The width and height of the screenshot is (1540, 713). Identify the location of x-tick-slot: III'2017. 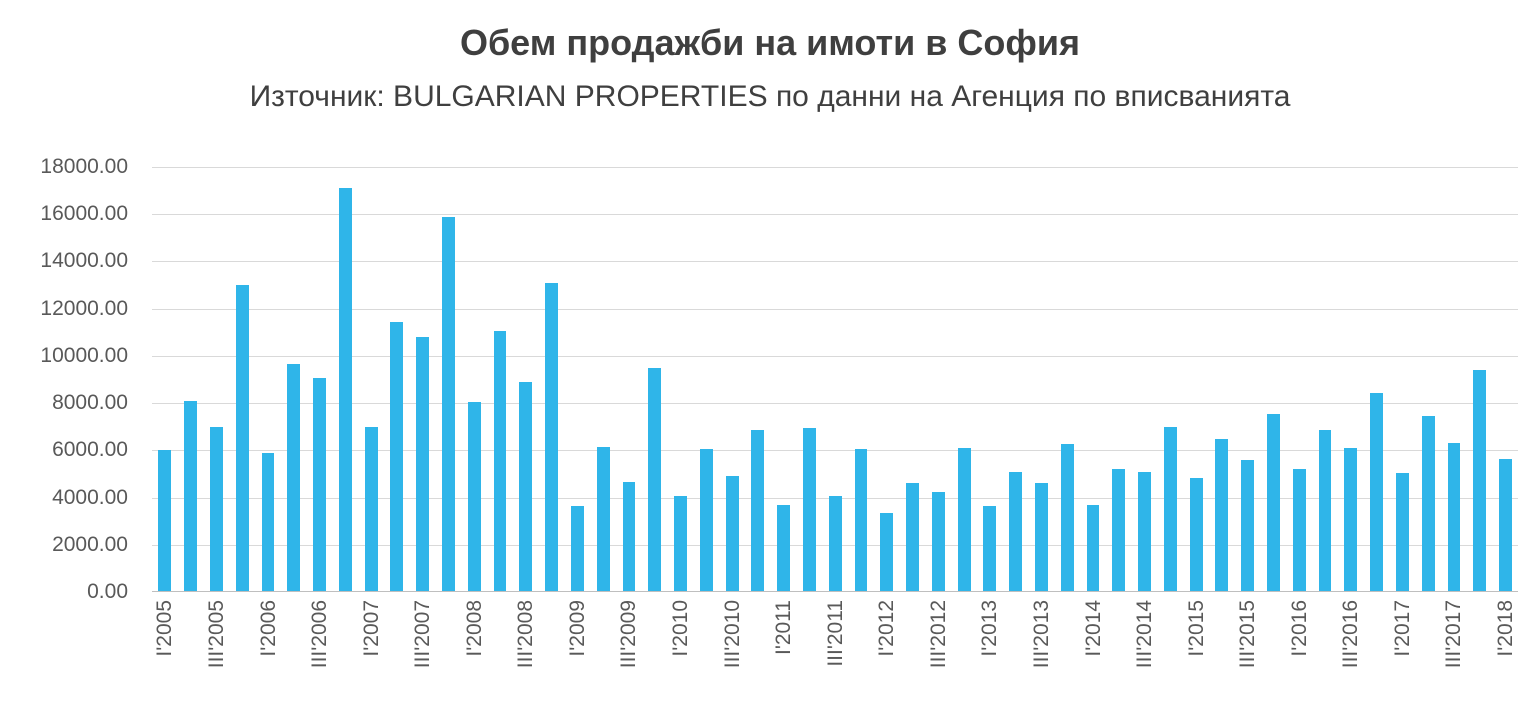
(1454, 656).